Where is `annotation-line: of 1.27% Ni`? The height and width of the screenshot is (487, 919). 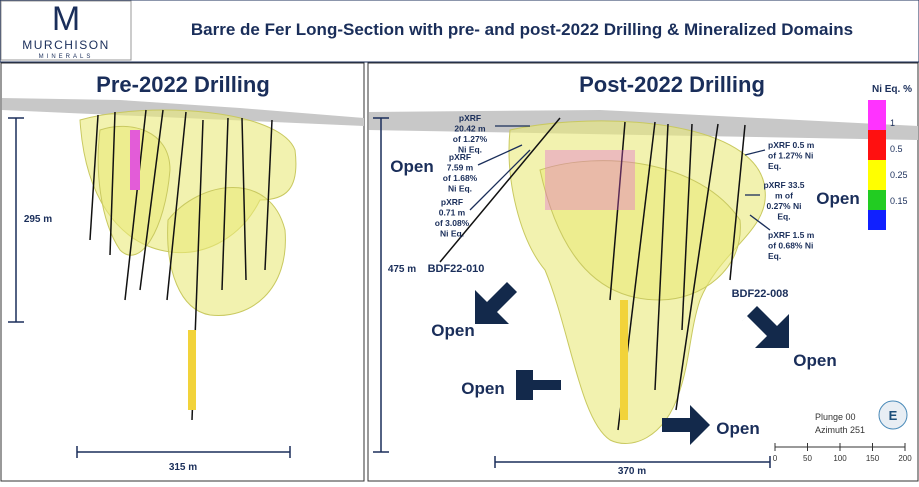 annotation-line: of 1.27% Ni is located at coordinates (790, 156).